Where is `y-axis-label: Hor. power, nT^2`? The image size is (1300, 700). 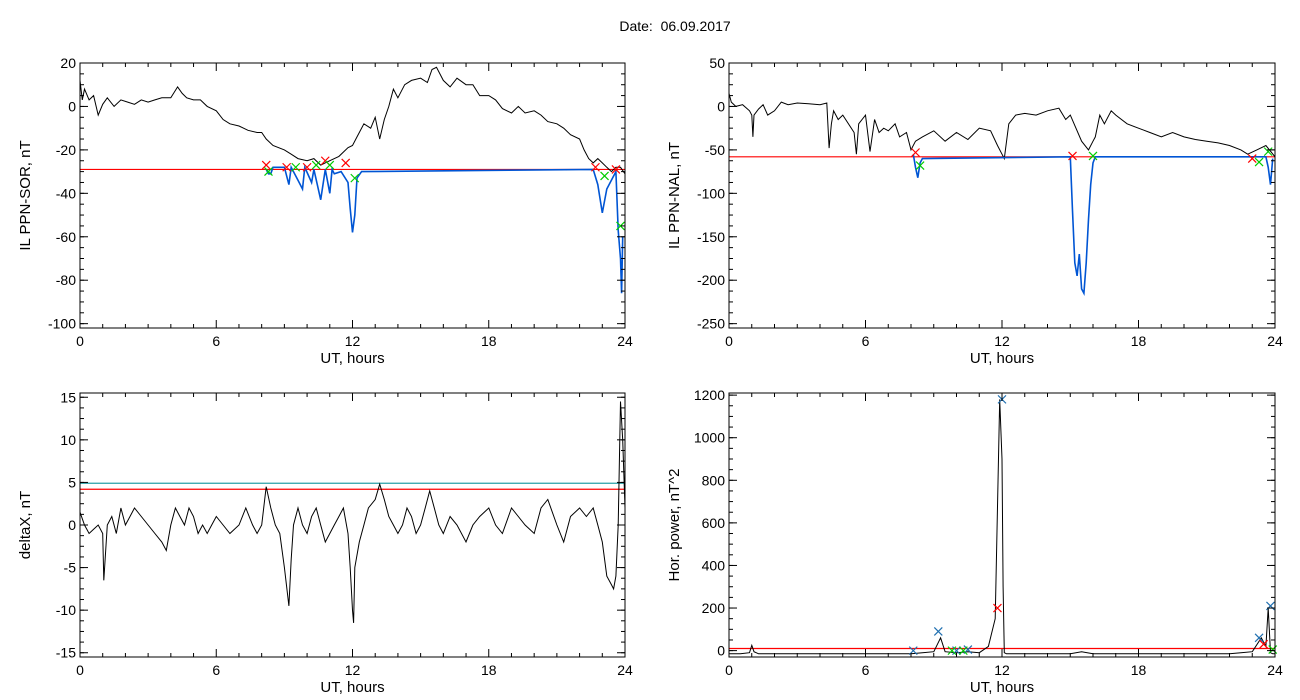 y-axis-label: Hor. power, nT^2 is located at coordinates (674, 525).